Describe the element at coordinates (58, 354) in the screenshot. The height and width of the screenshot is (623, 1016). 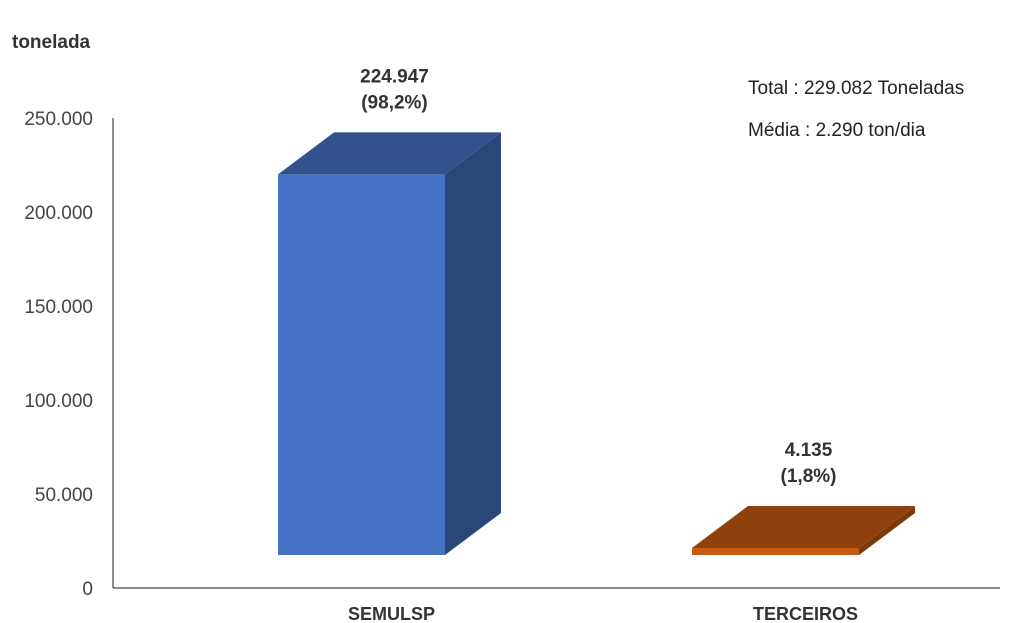
I see `y-axis-ticks: 0 50.000 100.000 150.000 200.000 250.000` at that location.